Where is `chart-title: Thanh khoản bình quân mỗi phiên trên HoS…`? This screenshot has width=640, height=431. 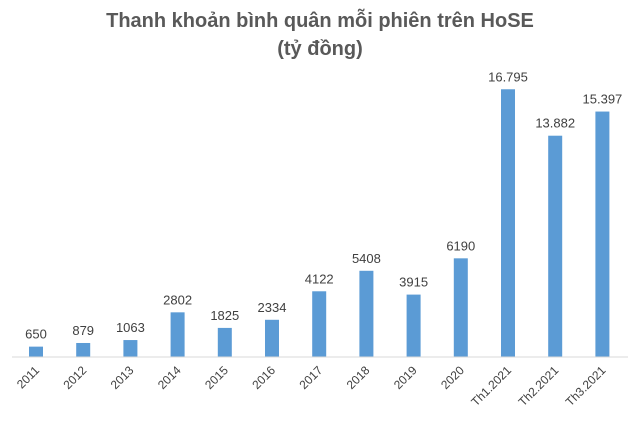
chart-title: Thanh khoản bình quân mỗi phiên trên HoS… is located at coordinates (320, 21).